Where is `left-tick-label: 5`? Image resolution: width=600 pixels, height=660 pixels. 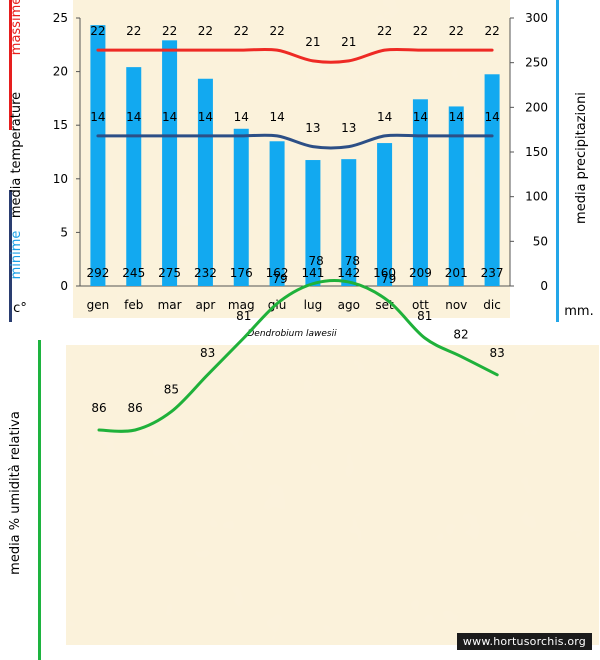 left-tick-label: 5 is located at coordinates (64, 232).